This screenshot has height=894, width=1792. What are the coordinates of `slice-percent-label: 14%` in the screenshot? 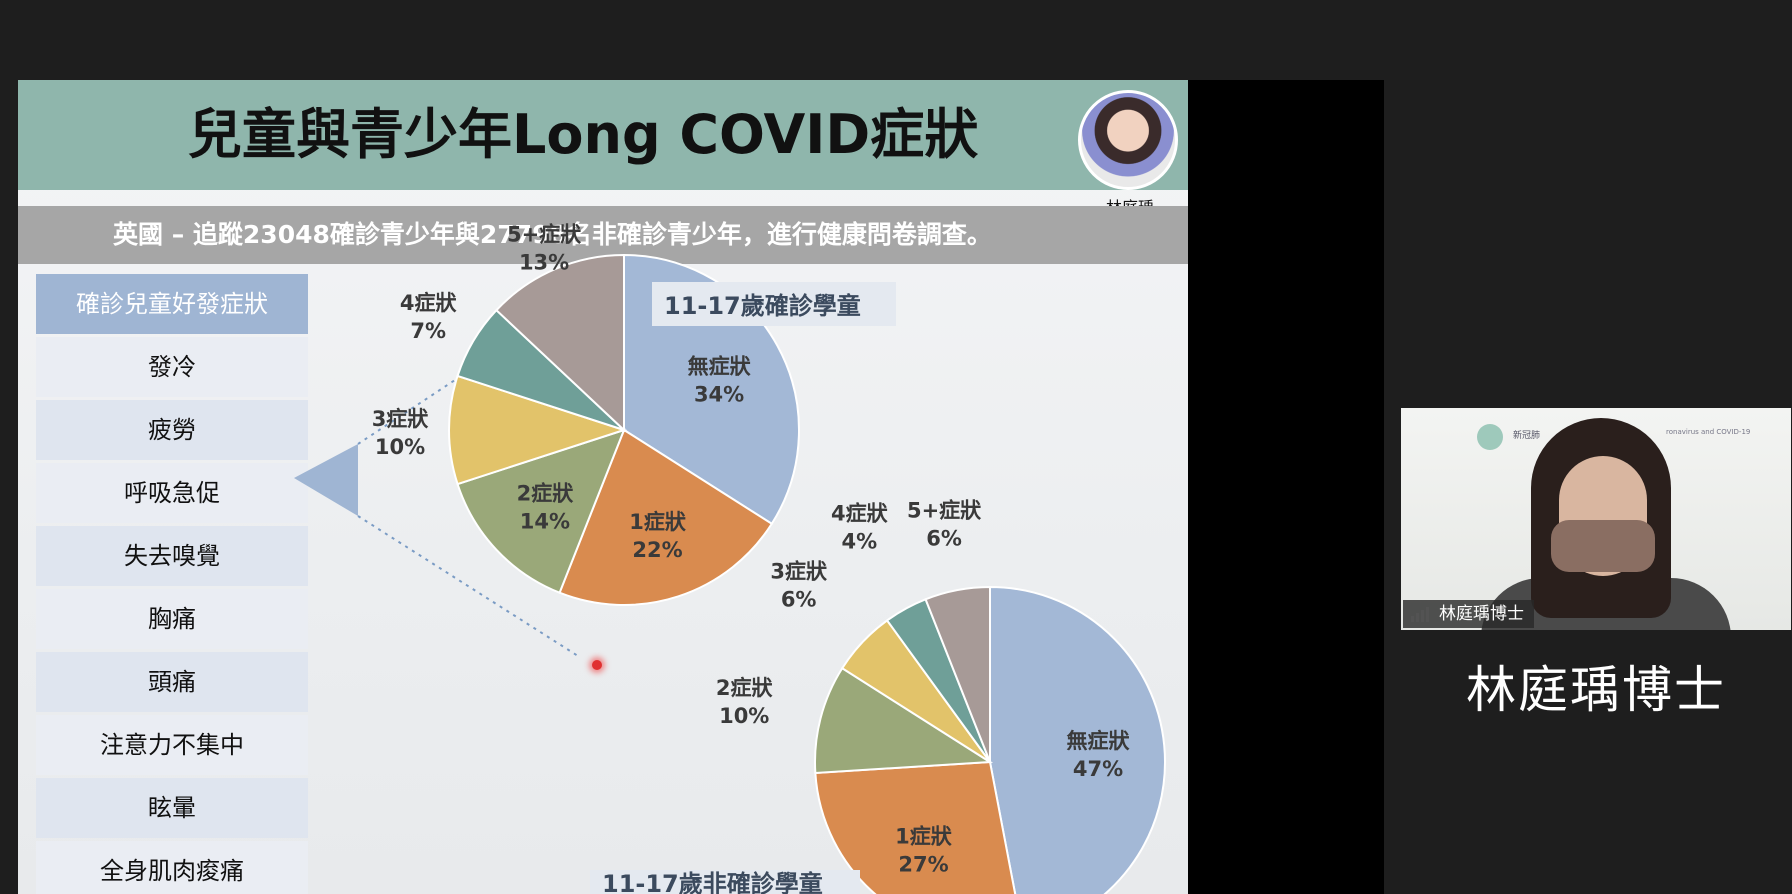 It's located at (545, 521).